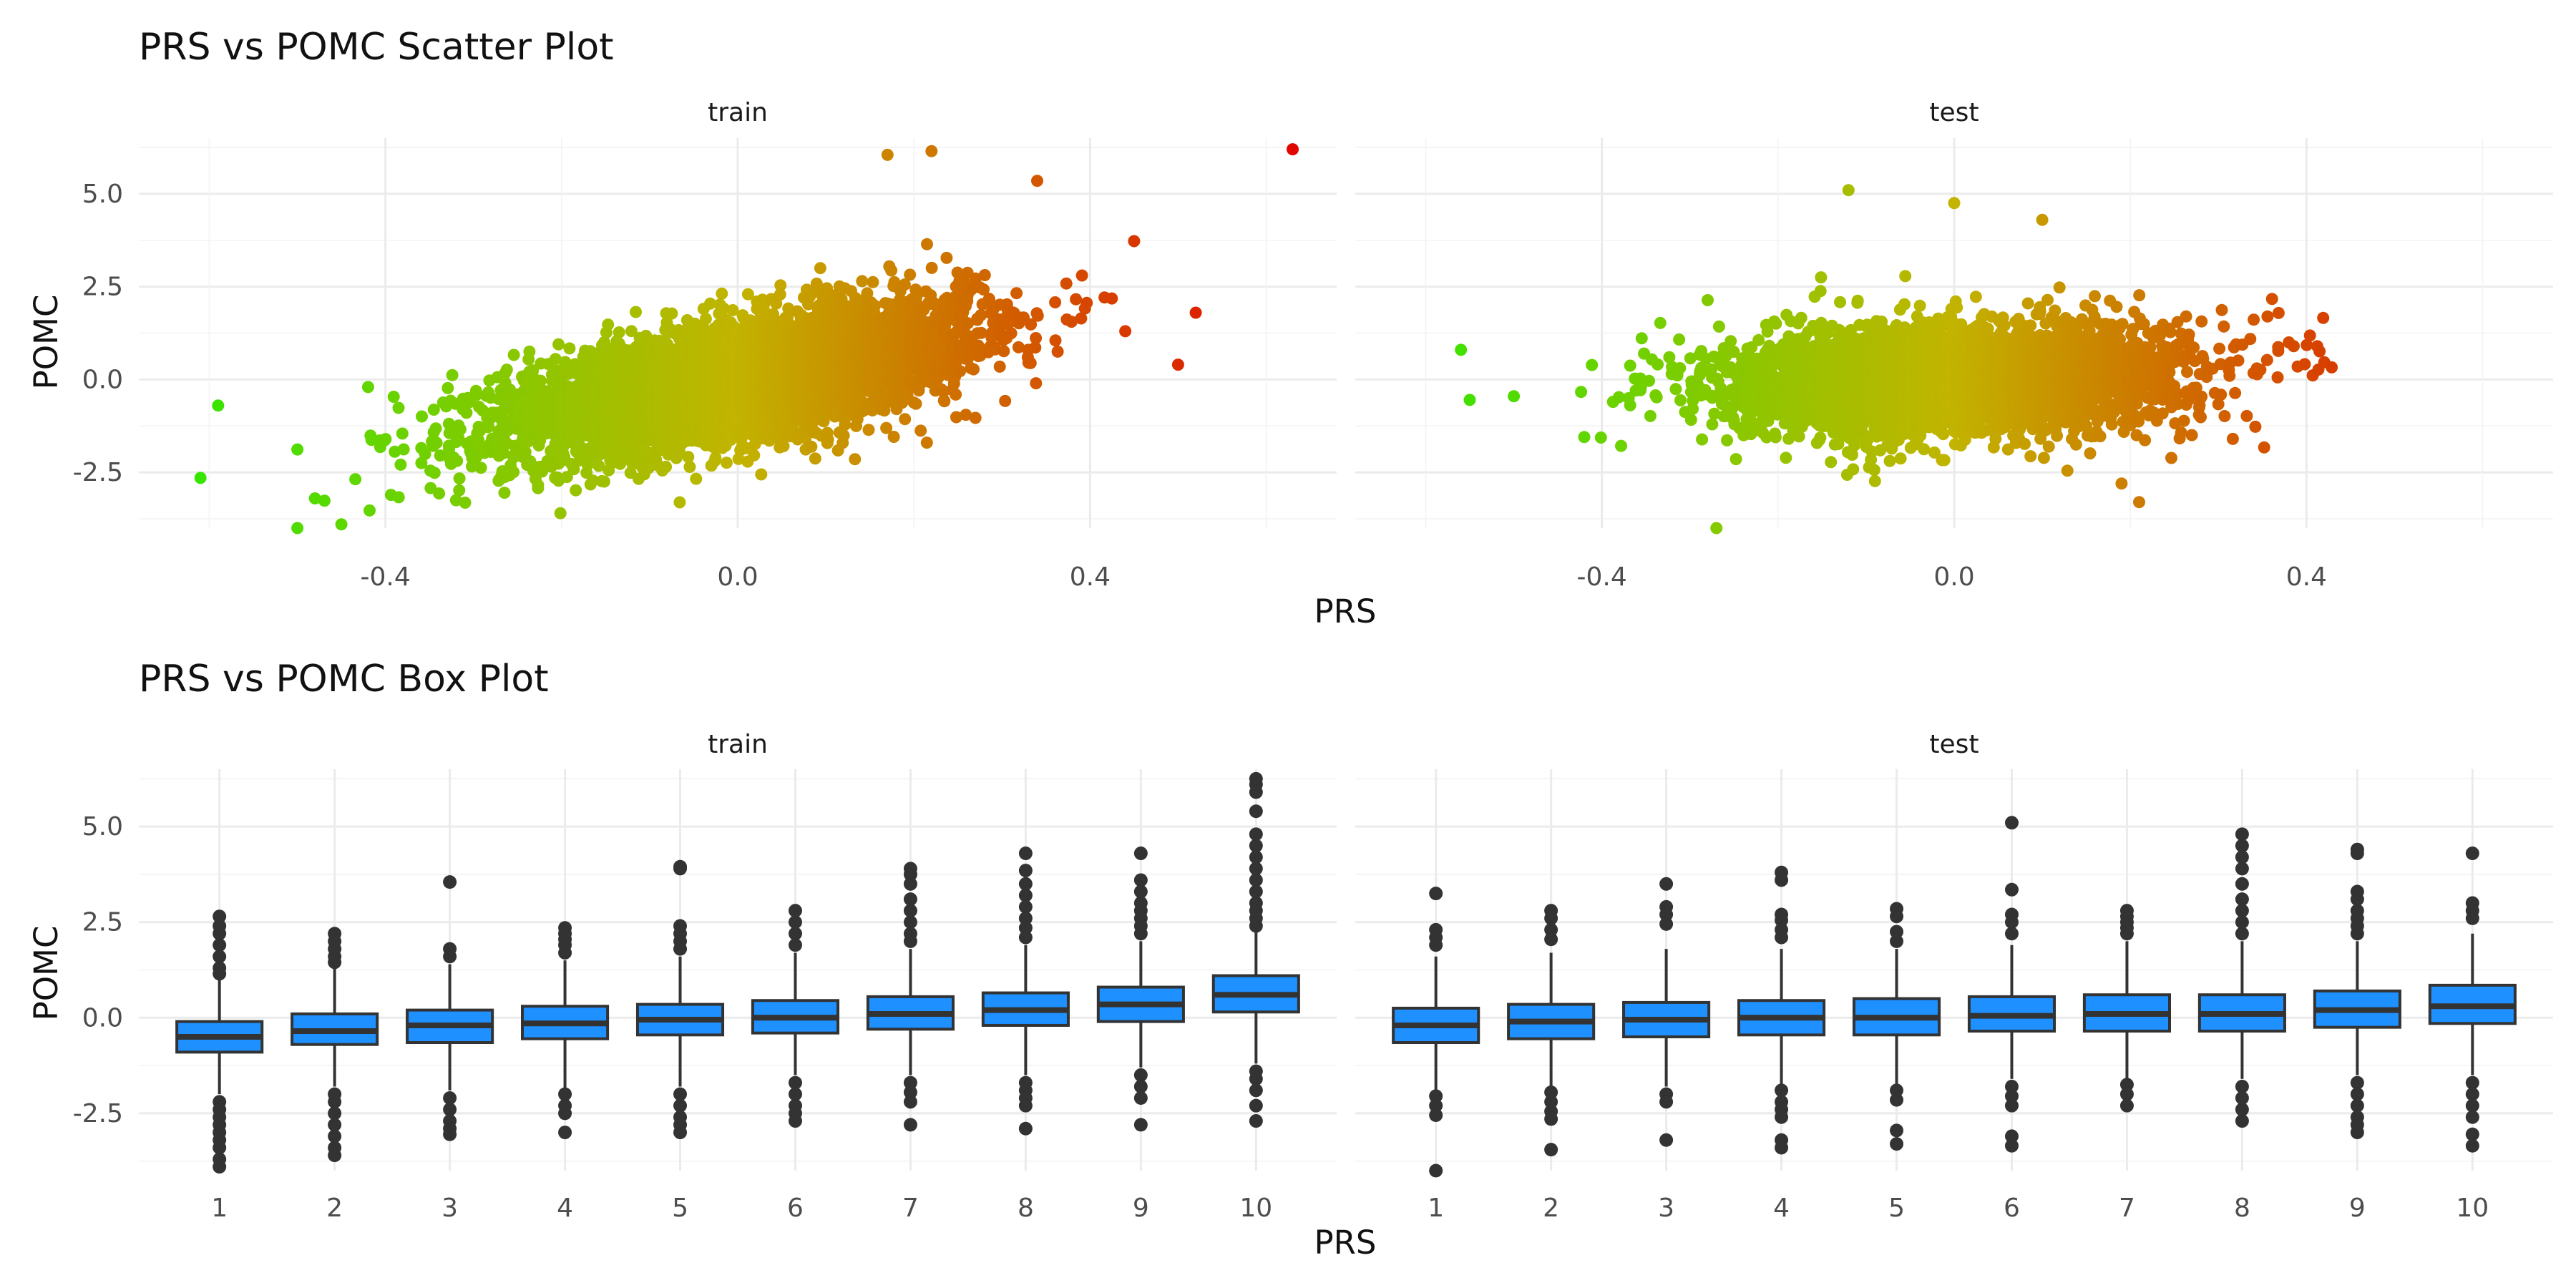 This screenshot has height=1288, width=2576. I want to click on scatter-x-tick-label: 0.0, so click(737, 577).